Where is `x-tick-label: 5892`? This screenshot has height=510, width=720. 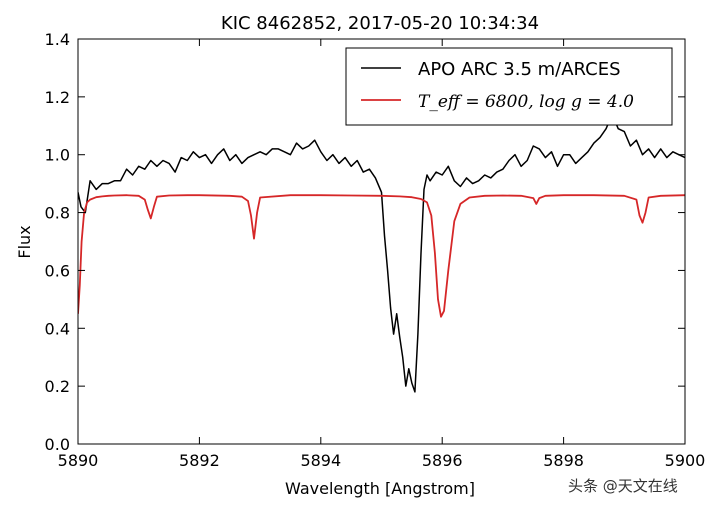 x-tick-label: 5892 is located at coordinates (199, 460).